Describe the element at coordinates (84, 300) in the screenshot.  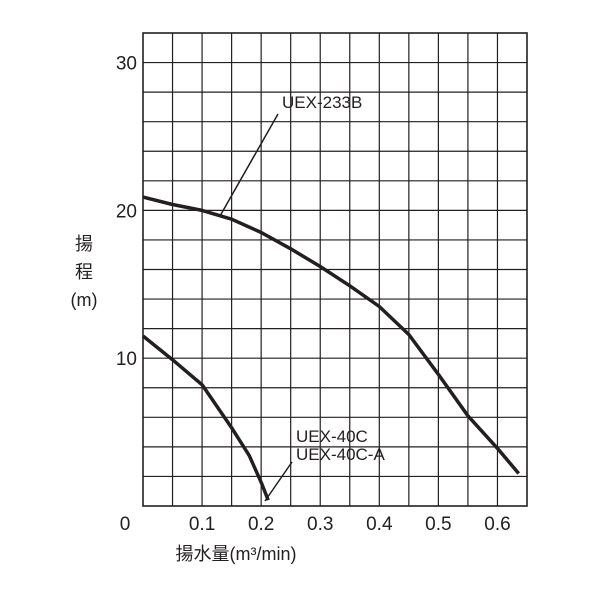
I see `y-axis-label: (m)` at that location.